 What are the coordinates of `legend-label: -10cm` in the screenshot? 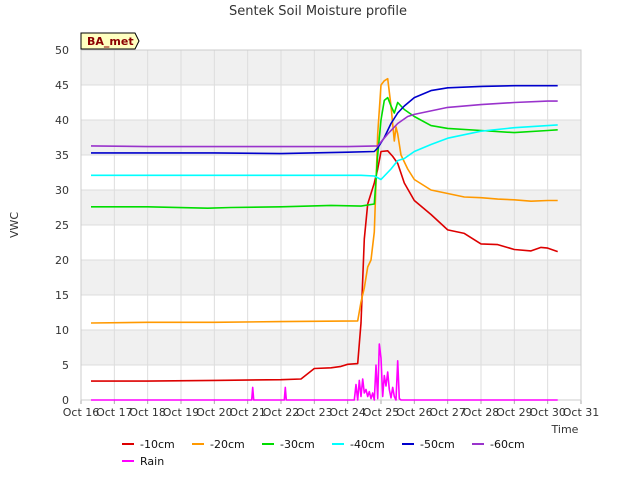 It's located at (157, 444).